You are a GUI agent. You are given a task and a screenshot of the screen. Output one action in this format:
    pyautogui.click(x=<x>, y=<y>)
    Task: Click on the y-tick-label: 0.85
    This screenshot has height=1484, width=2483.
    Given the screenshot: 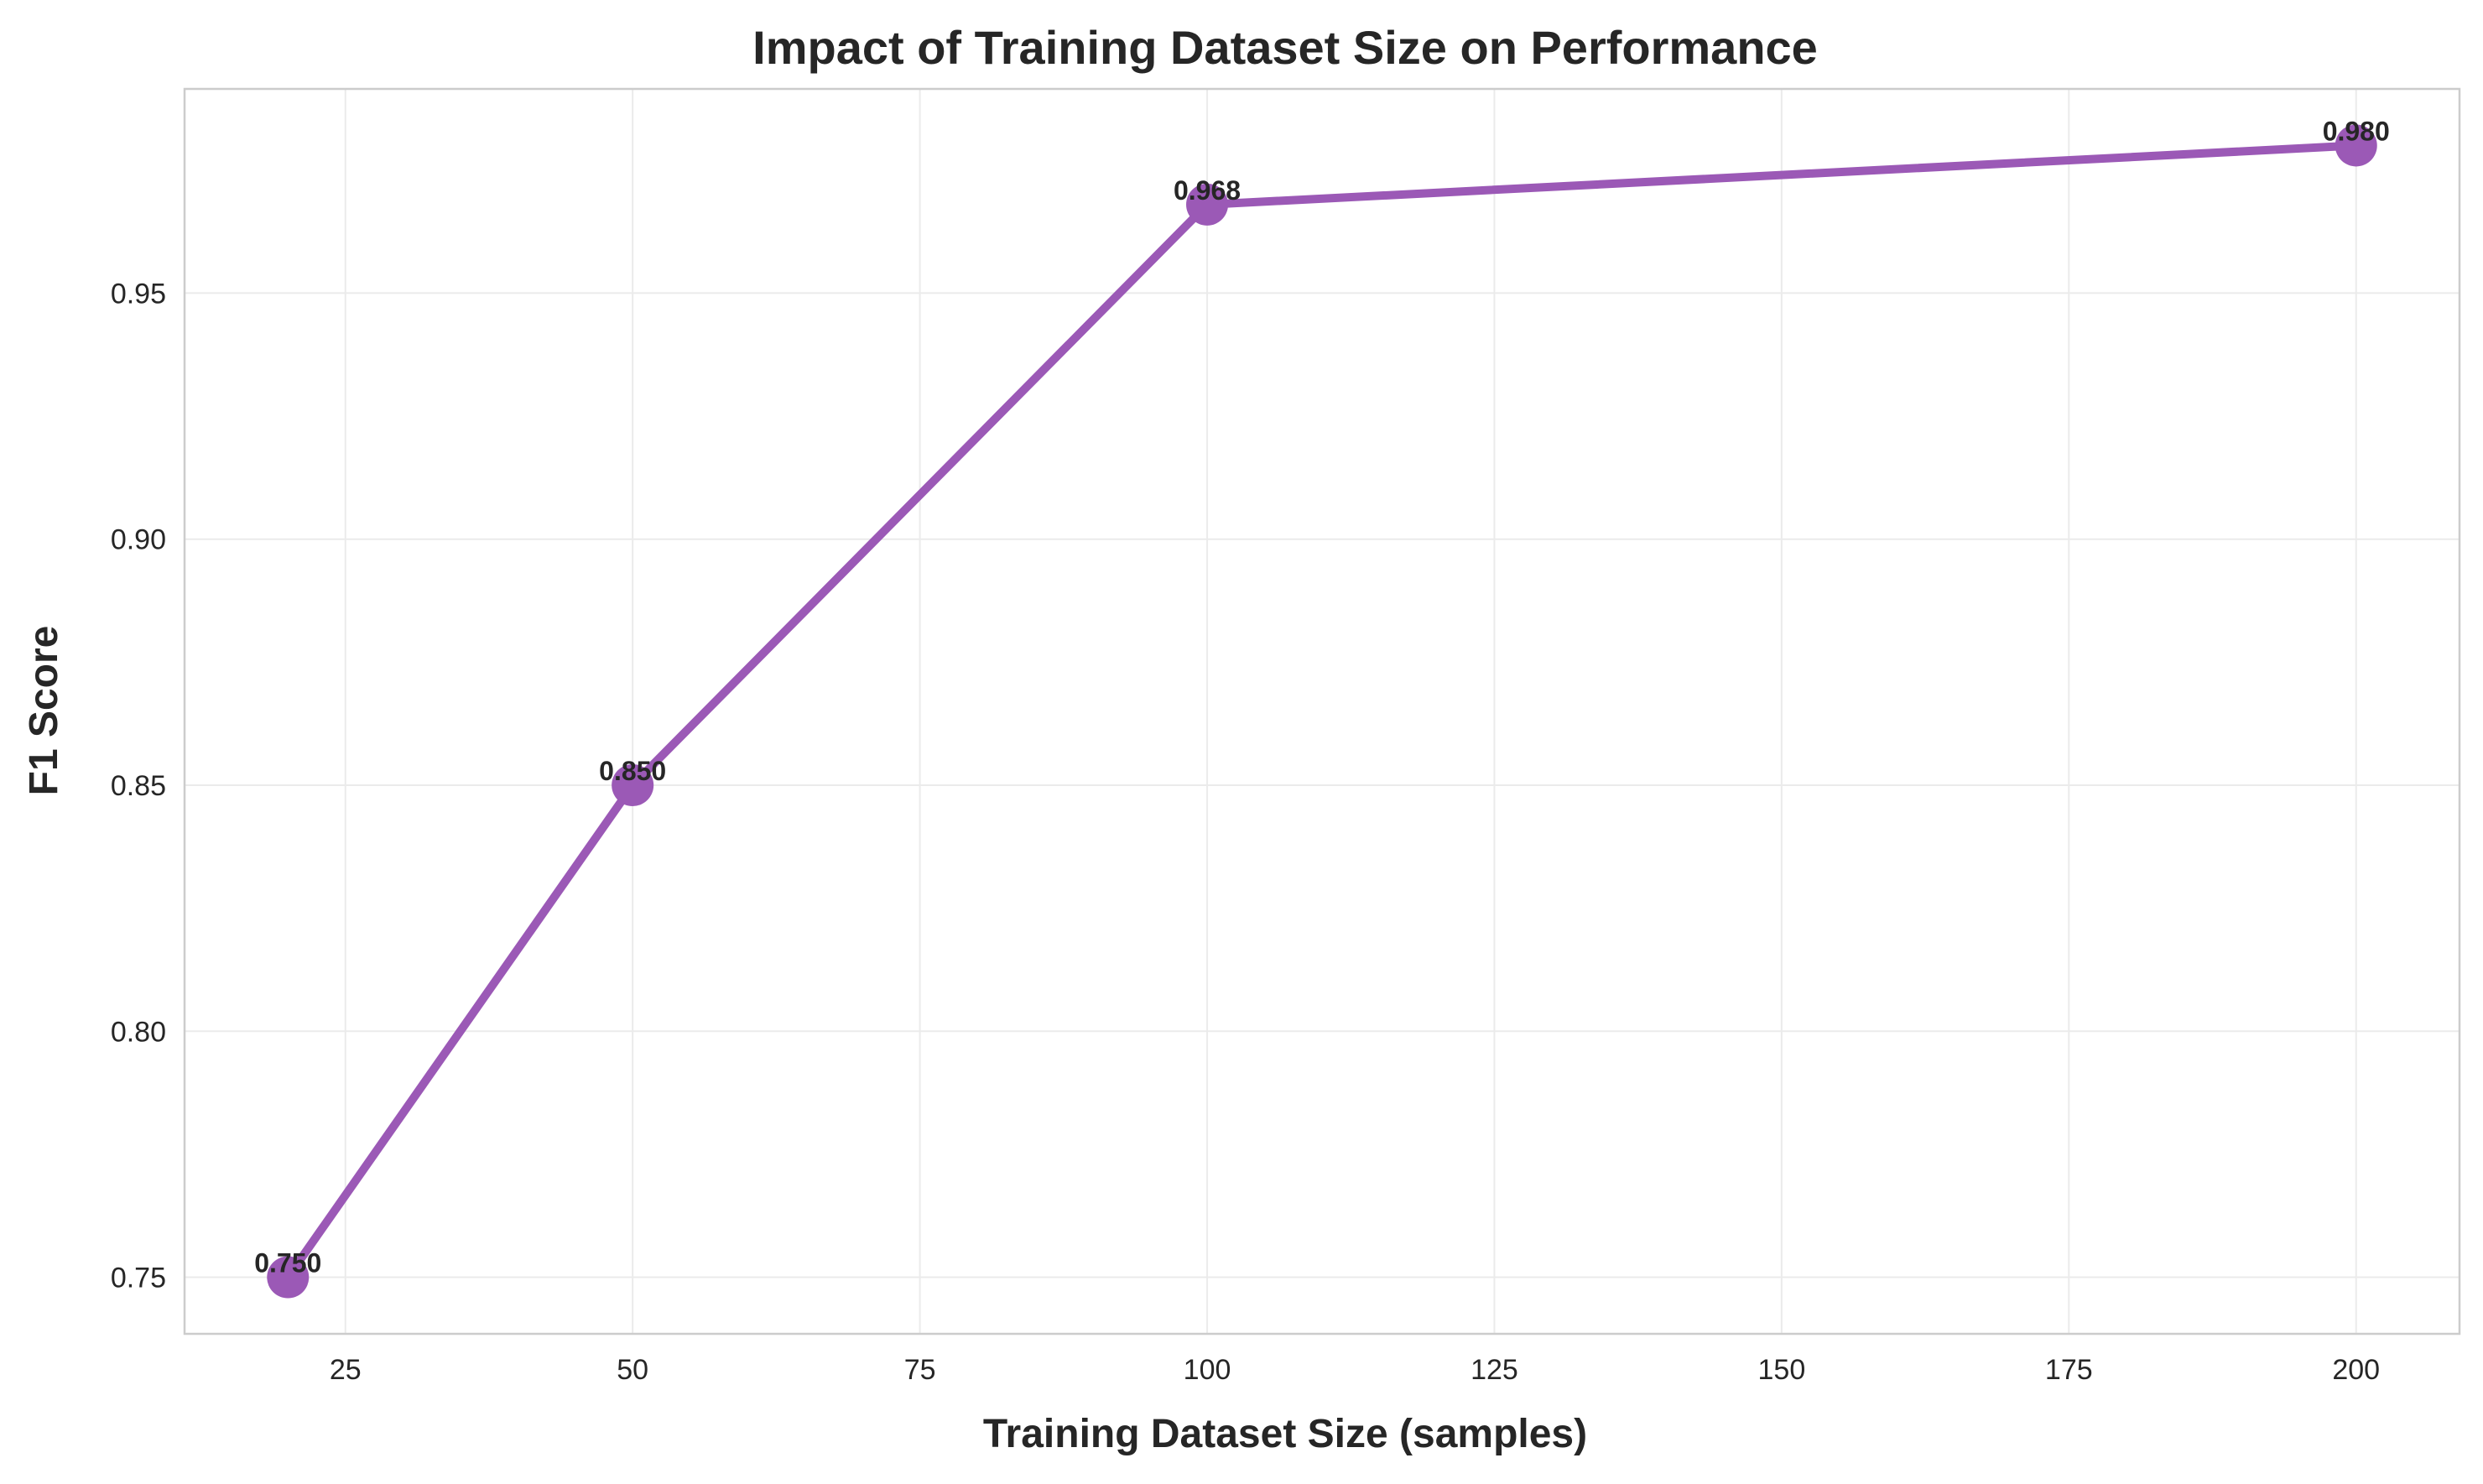 What is the action you would take?
    pyautogui.click(x=138, y=786)
    